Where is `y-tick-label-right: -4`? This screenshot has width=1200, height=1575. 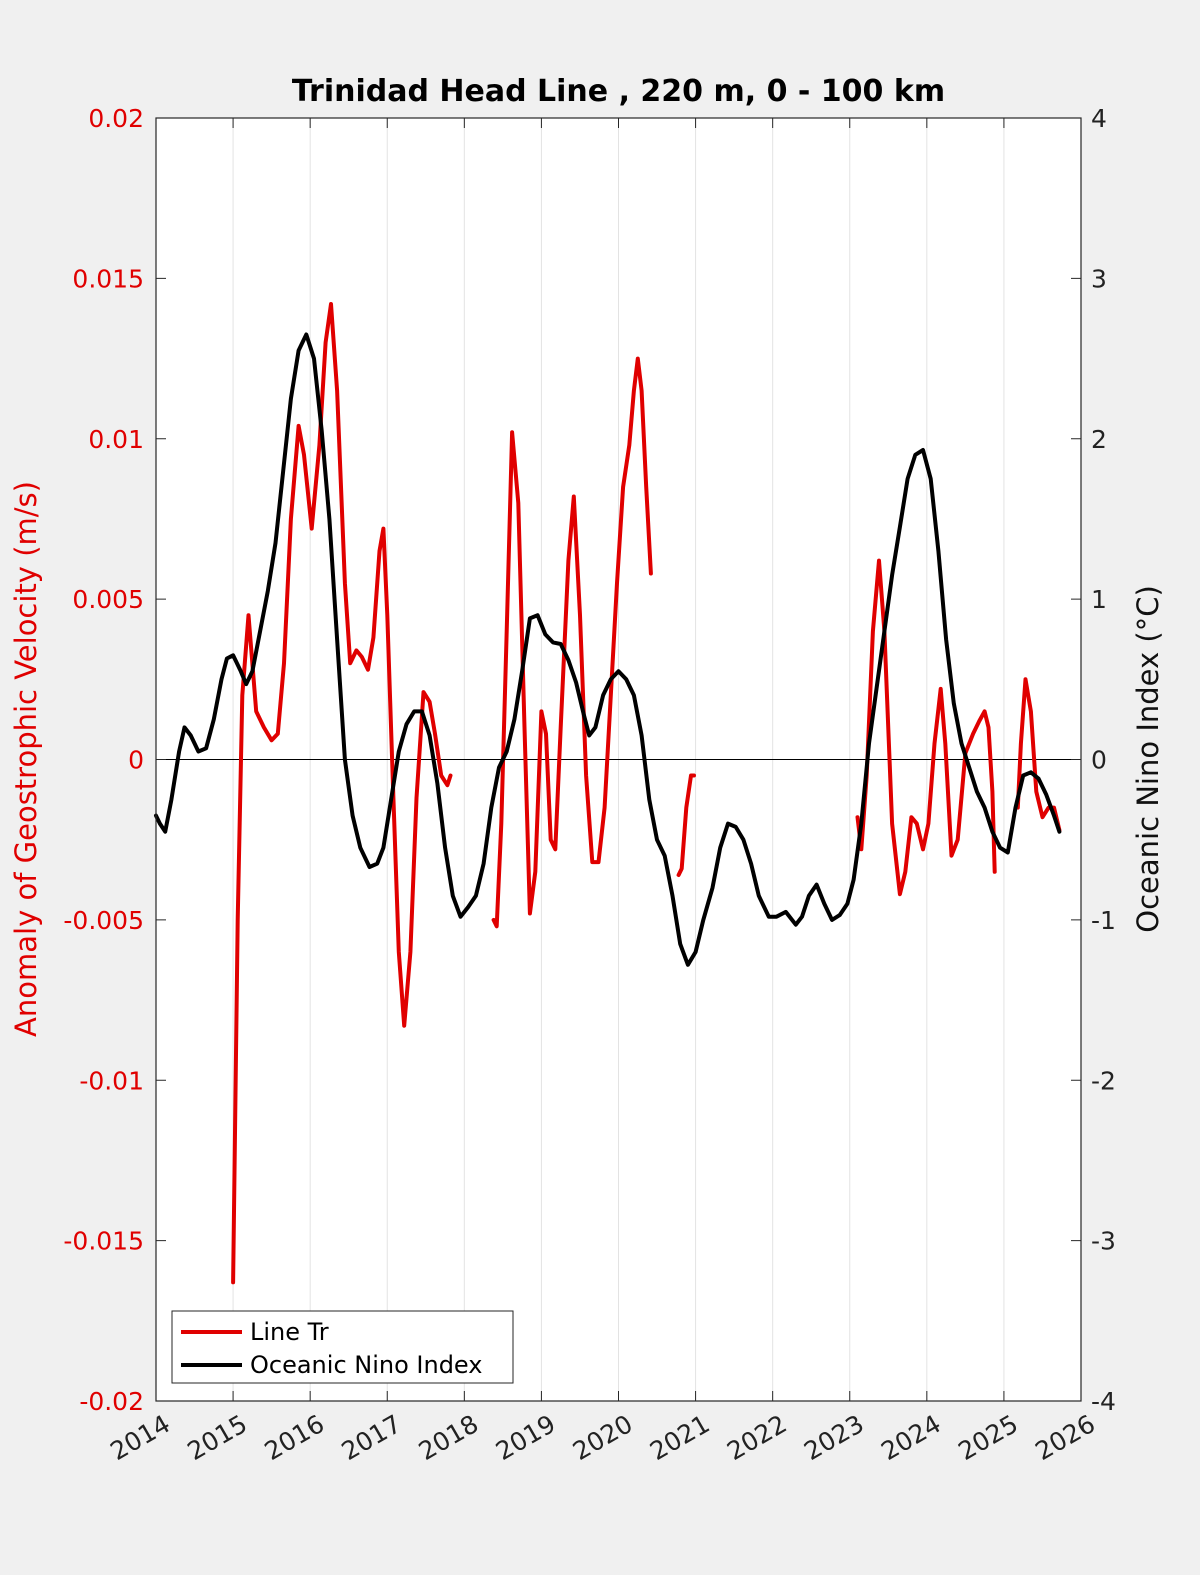 y-tick-label-right: -4 is located at coordinates (1103, 1401).